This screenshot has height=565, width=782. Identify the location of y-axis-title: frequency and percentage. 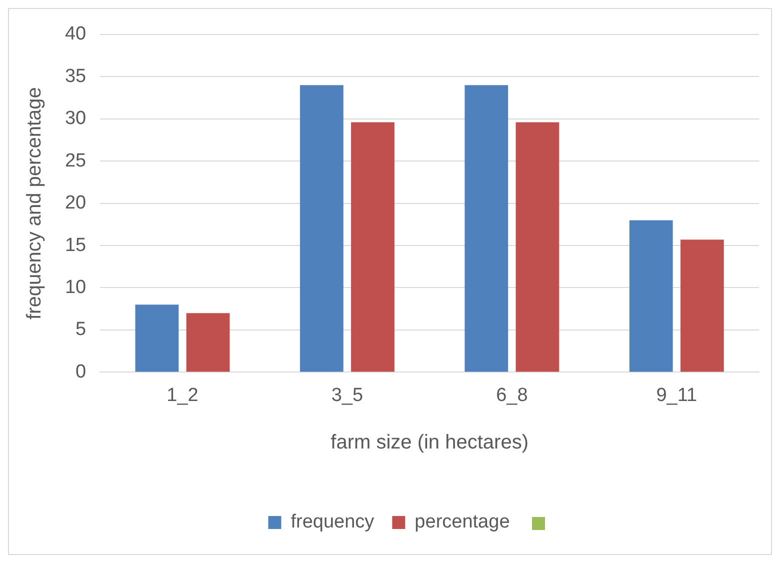
(35, 203).